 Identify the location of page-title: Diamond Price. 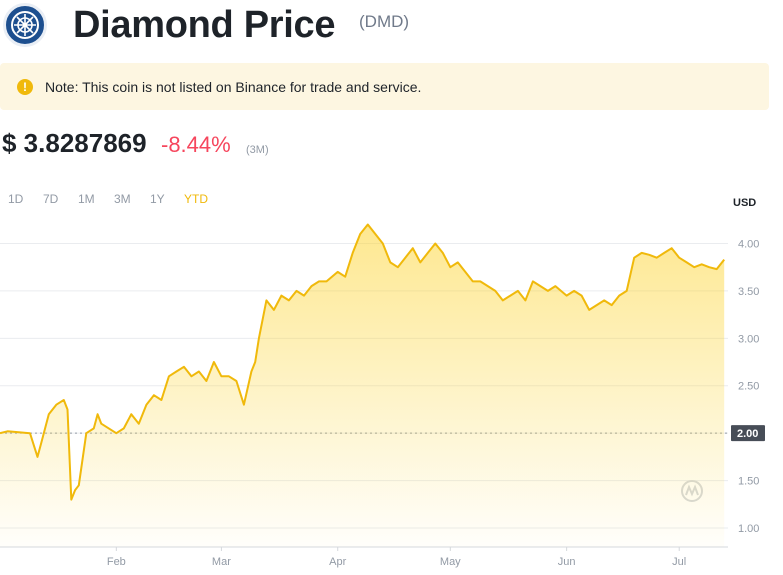
(204, 25).